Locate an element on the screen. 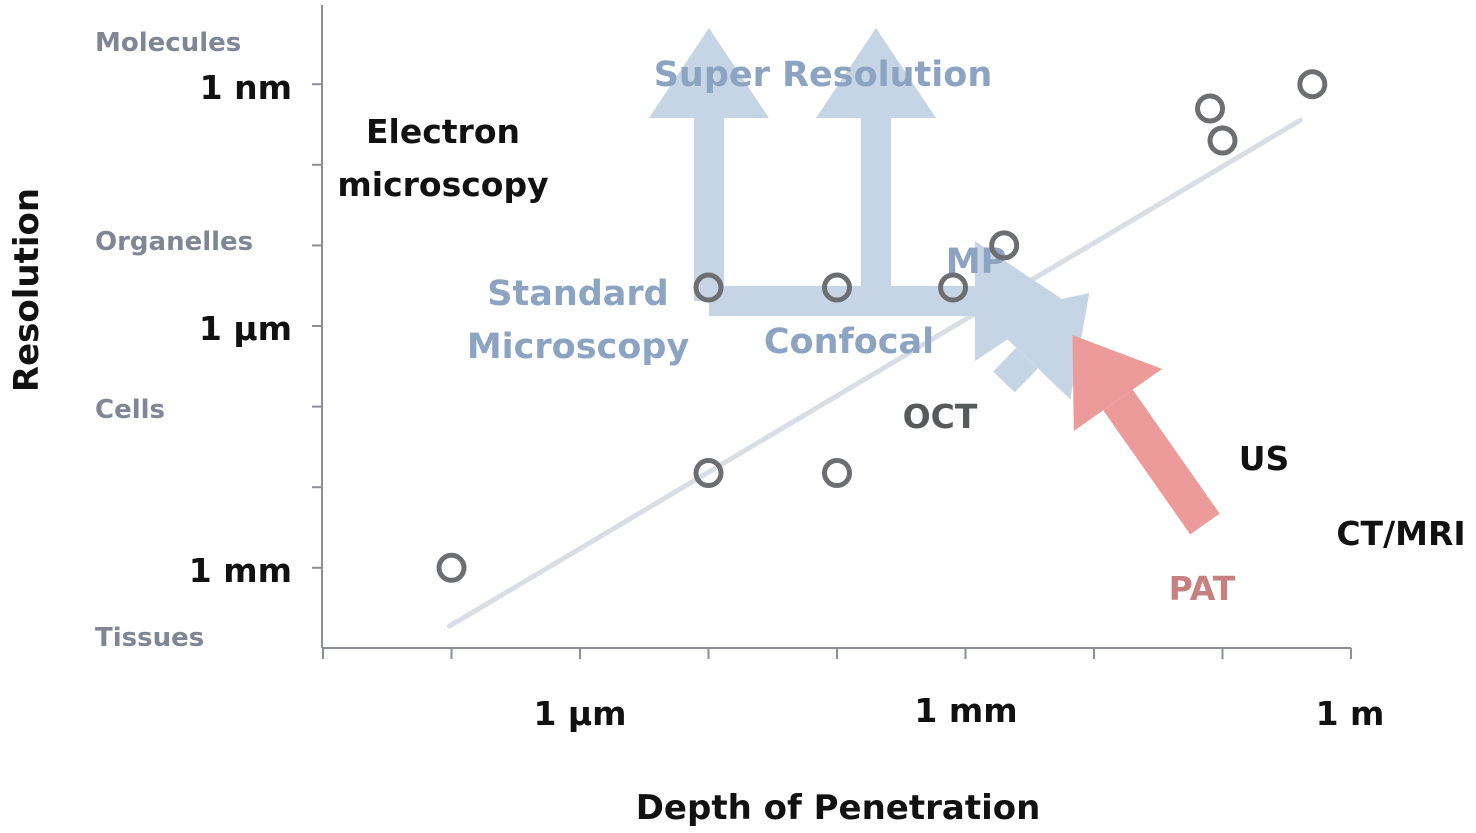  marker-oct is located at coordinates (1004, 245).